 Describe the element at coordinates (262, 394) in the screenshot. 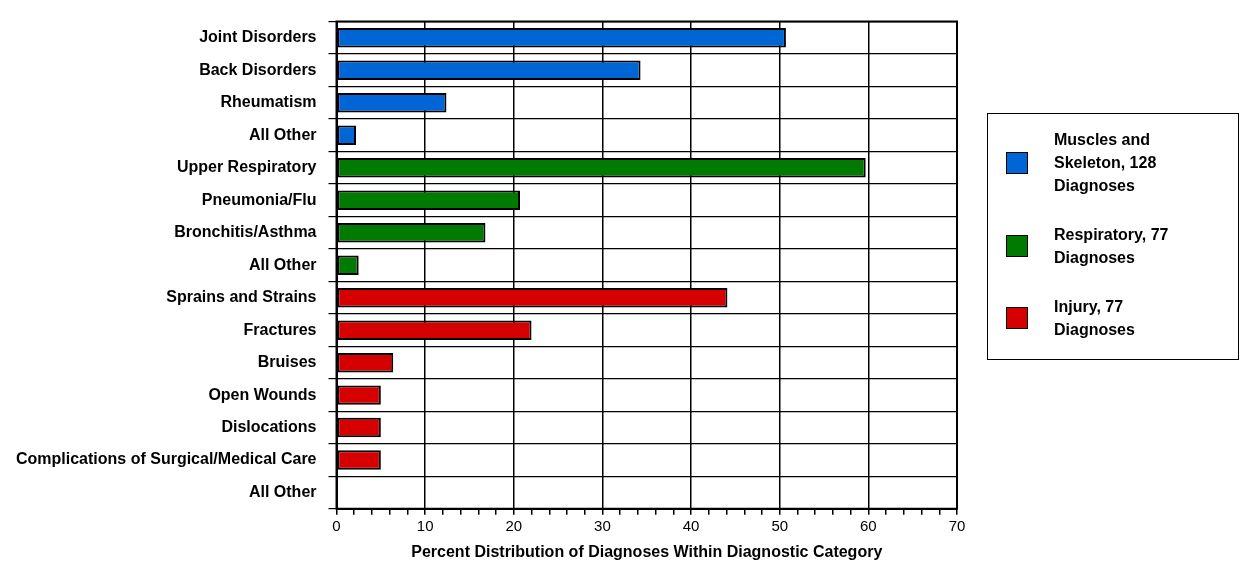

I see `y-tick-label: Open Wounds` at that location.